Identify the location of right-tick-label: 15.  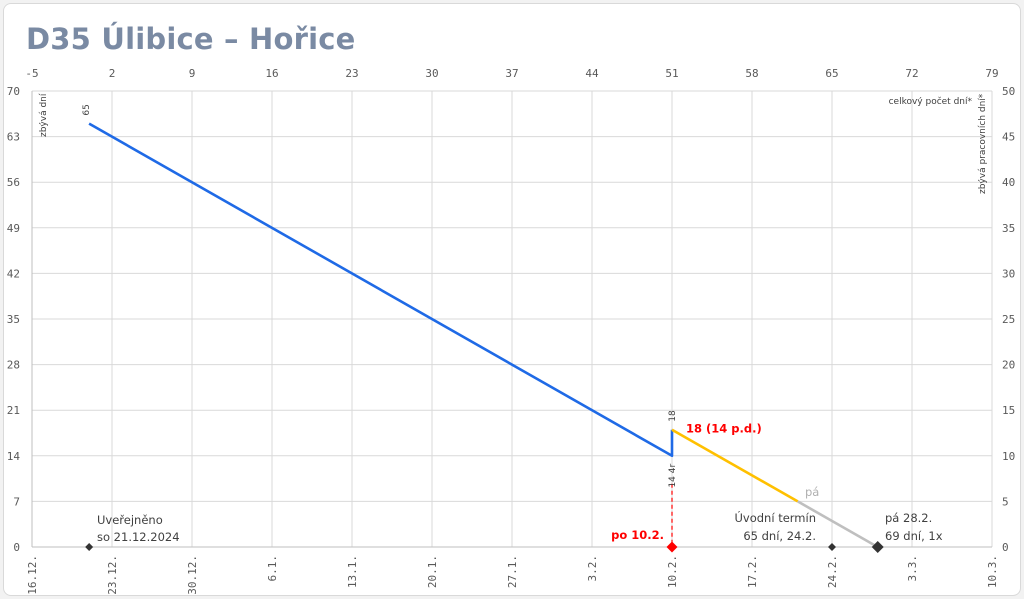
(1008, 410).